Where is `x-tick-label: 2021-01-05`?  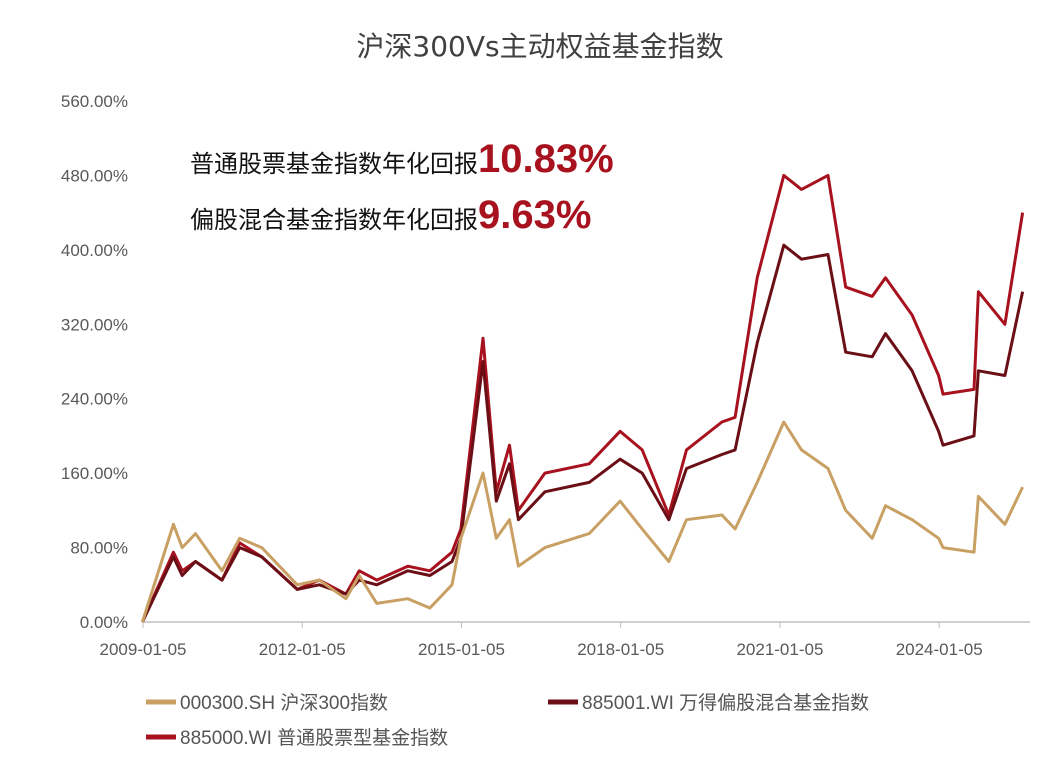 x-tick-label: 2021-01-05 is located at coordinates (779, 649).